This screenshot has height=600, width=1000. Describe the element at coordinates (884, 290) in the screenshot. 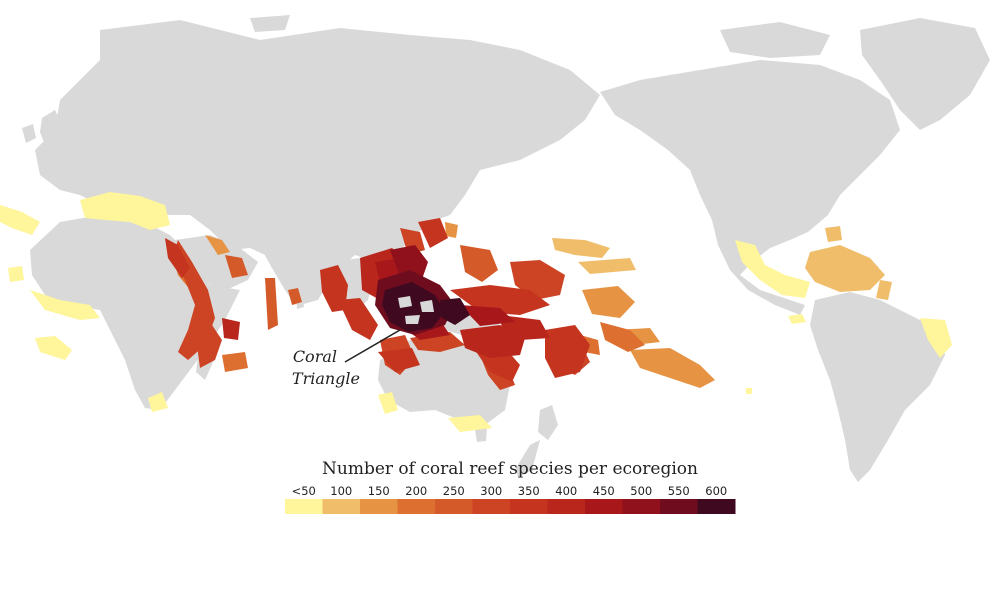

I see `reef-caribbean-east` at that location.